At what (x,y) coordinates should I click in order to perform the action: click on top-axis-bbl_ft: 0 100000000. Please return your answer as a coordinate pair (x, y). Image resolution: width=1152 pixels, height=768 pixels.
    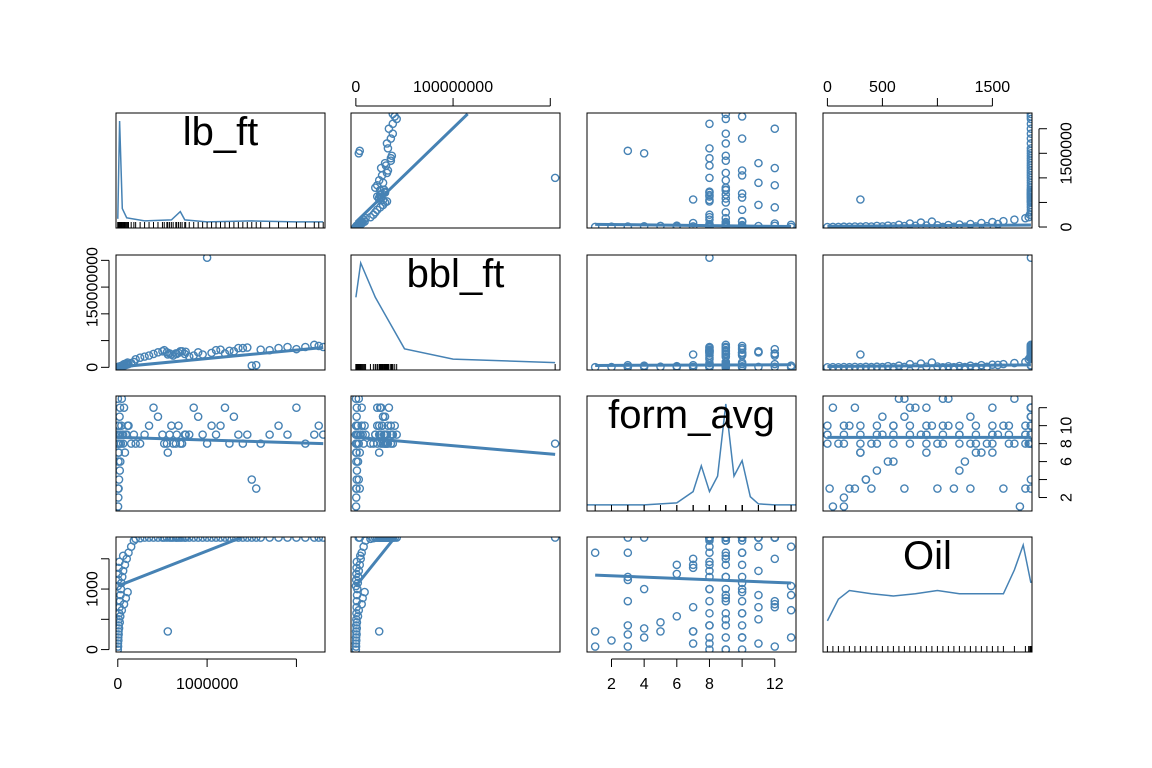
    Looking at the image, I should click on (451, 93).